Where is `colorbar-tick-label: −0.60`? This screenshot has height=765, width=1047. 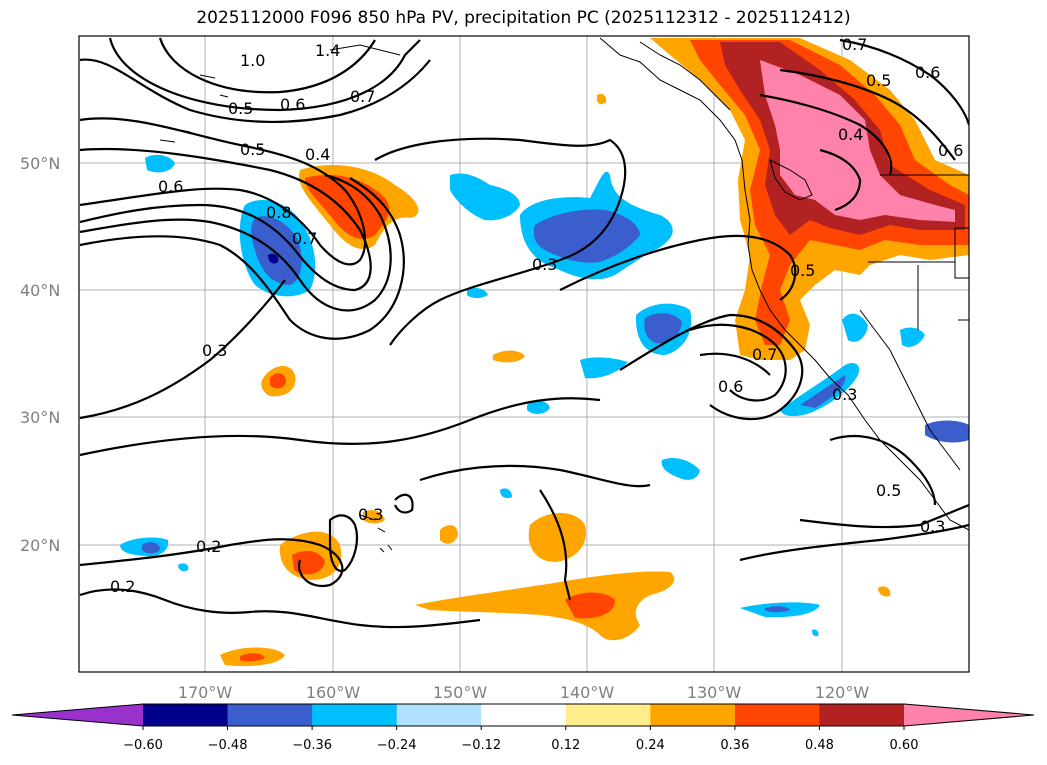
colorbar-tick-label: −0.60 is located at coordinates (143, 745).